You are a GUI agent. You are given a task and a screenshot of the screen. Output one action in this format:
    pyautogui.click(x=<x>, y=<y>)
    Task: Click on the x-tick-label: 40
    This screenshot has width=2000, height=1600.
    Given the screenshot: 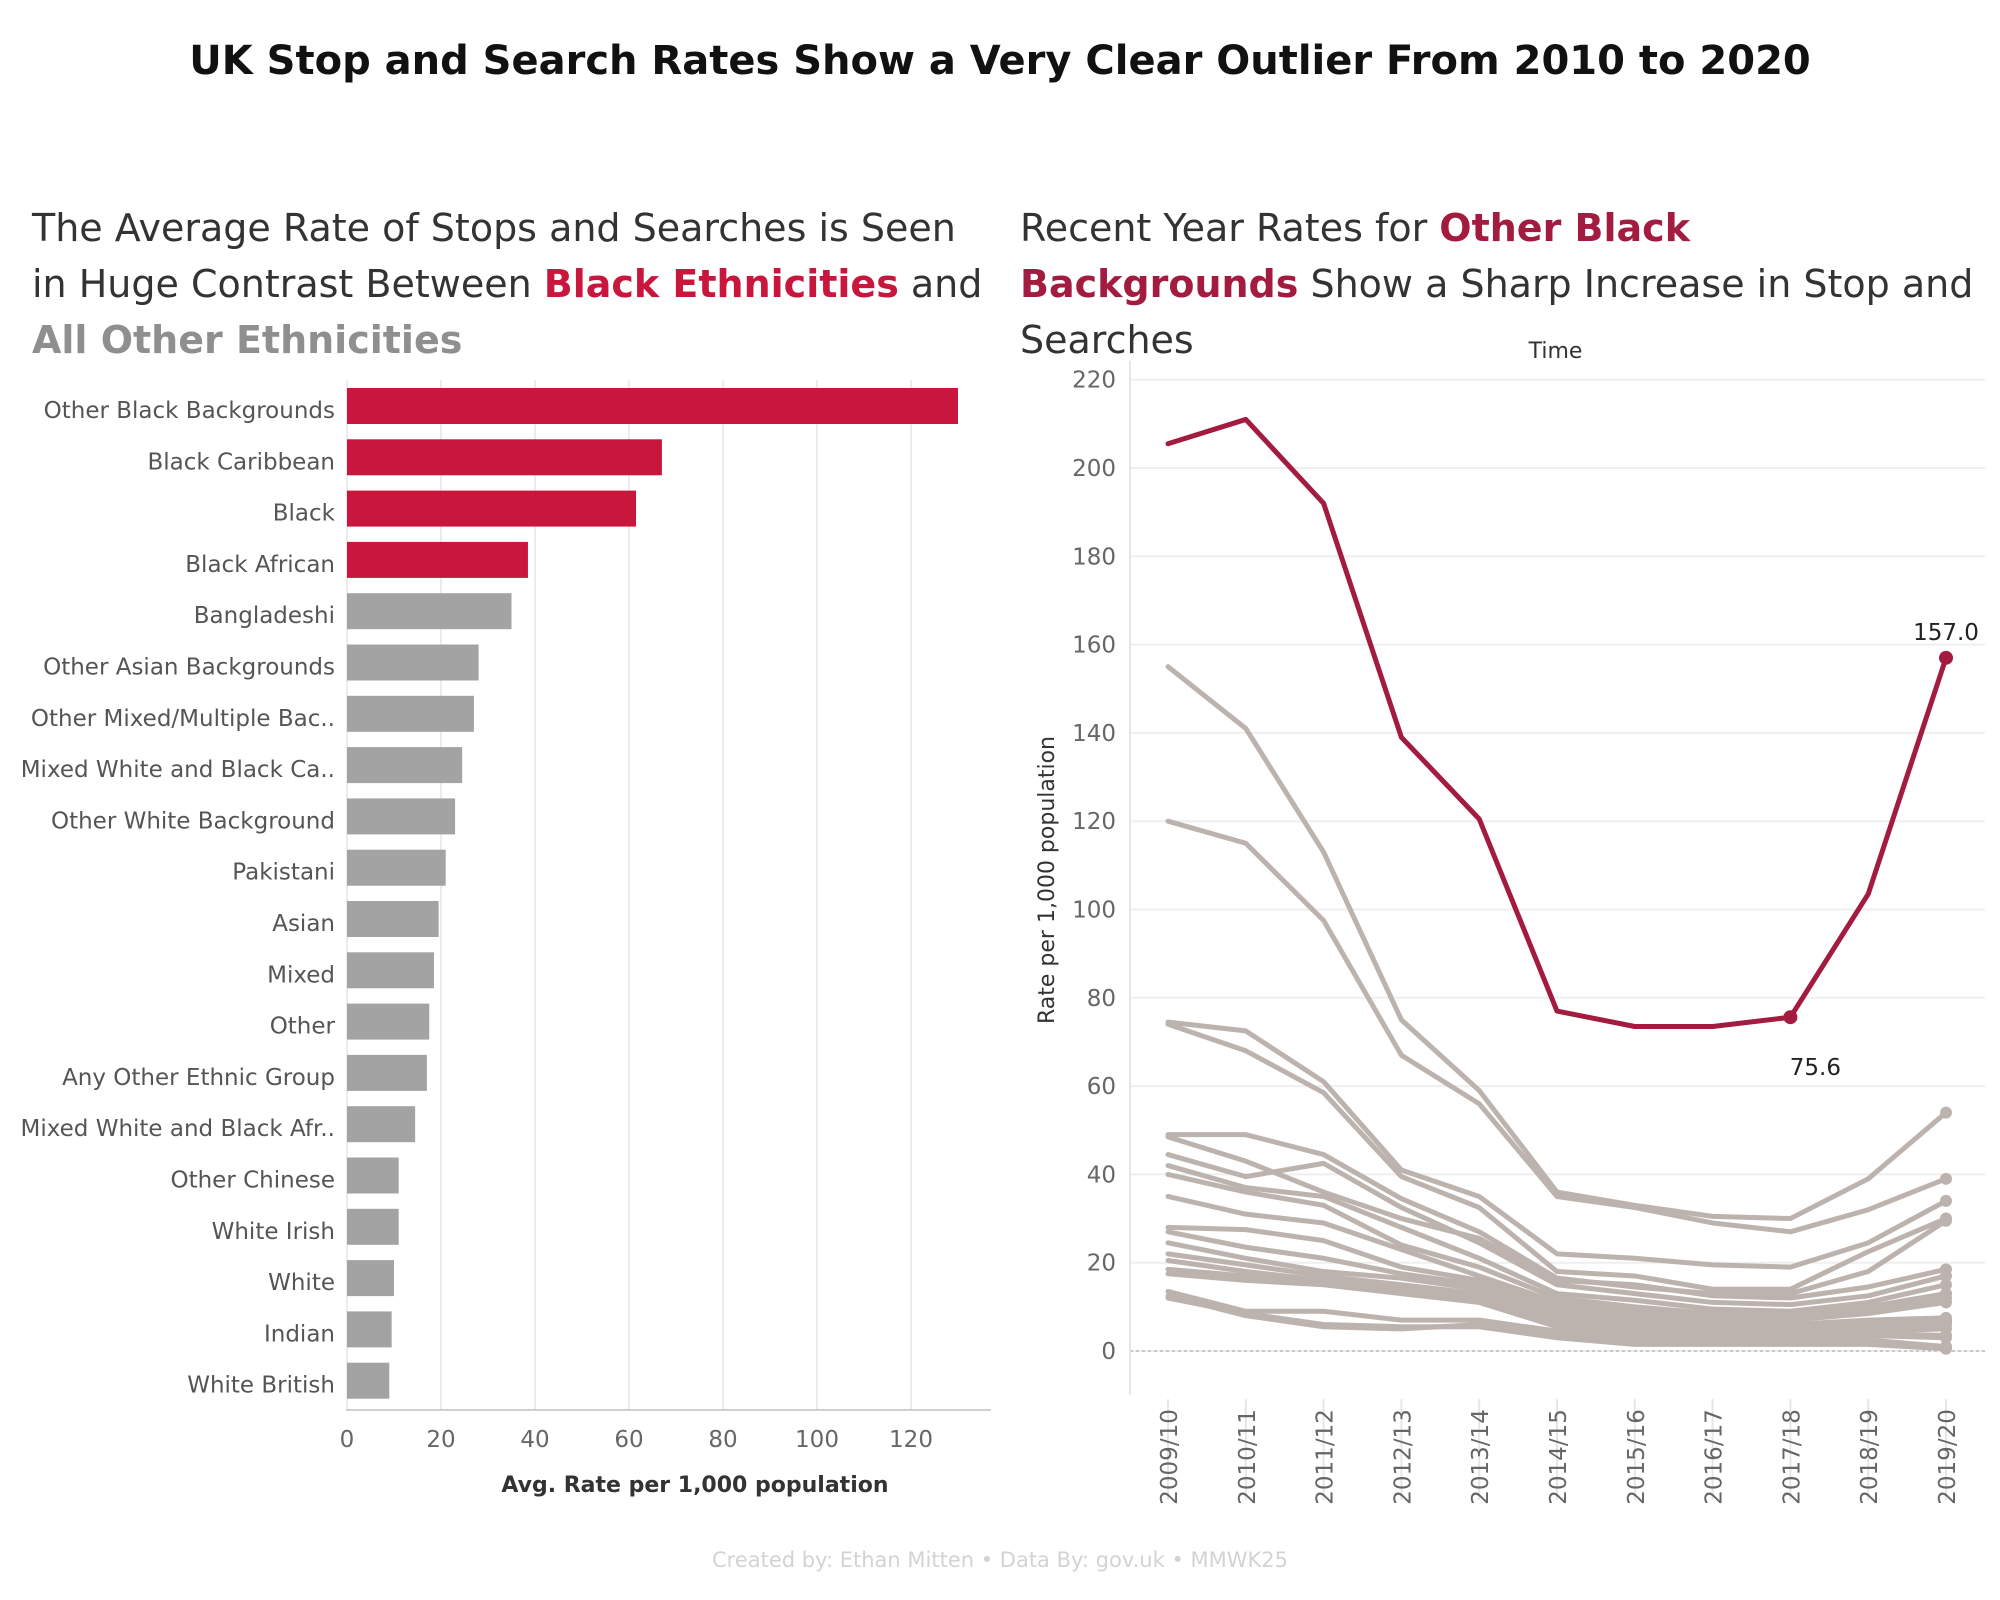 What is the action you would take?
    pyautogui.click(x=534, y=1440)
    